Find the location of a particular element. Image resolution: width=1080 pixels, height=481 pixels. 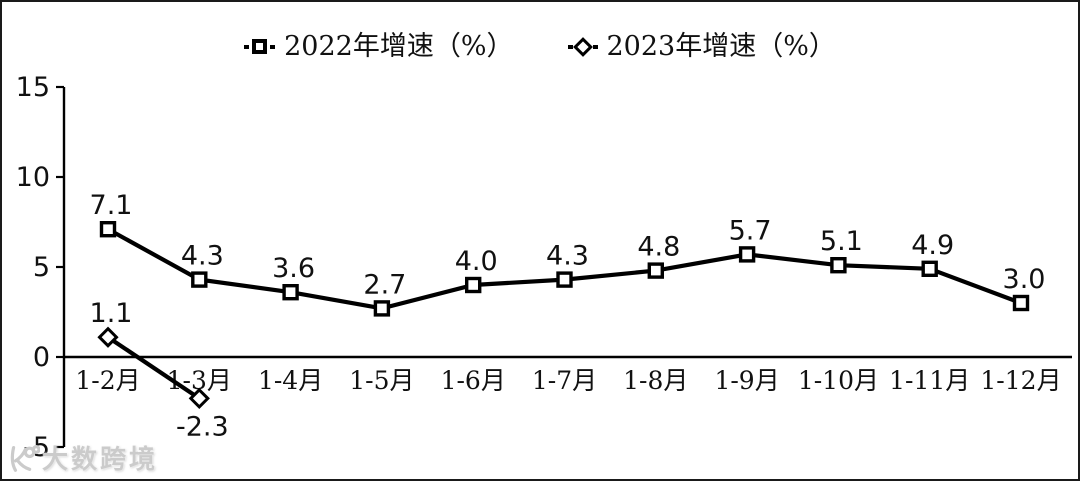

legend-diamond-marker-icon is located at coordinates (582, 46).